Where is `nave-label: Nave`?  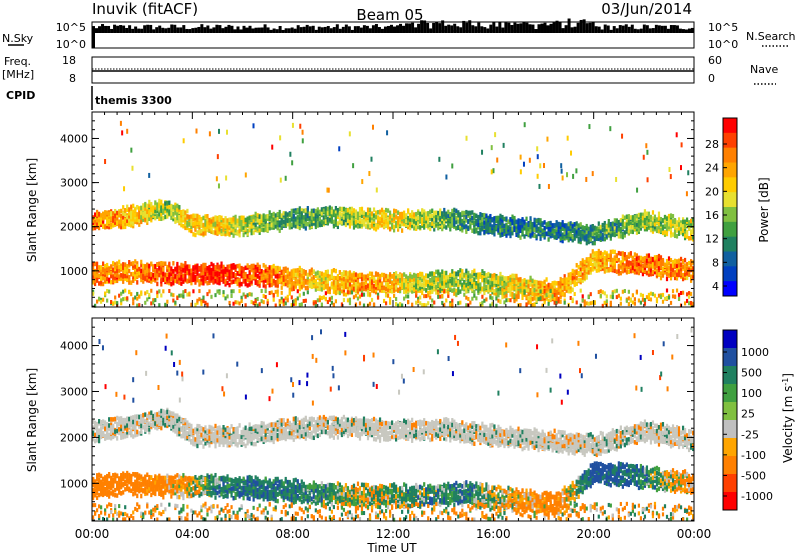 nave-label: Nave is located at coordinates (764, 69).